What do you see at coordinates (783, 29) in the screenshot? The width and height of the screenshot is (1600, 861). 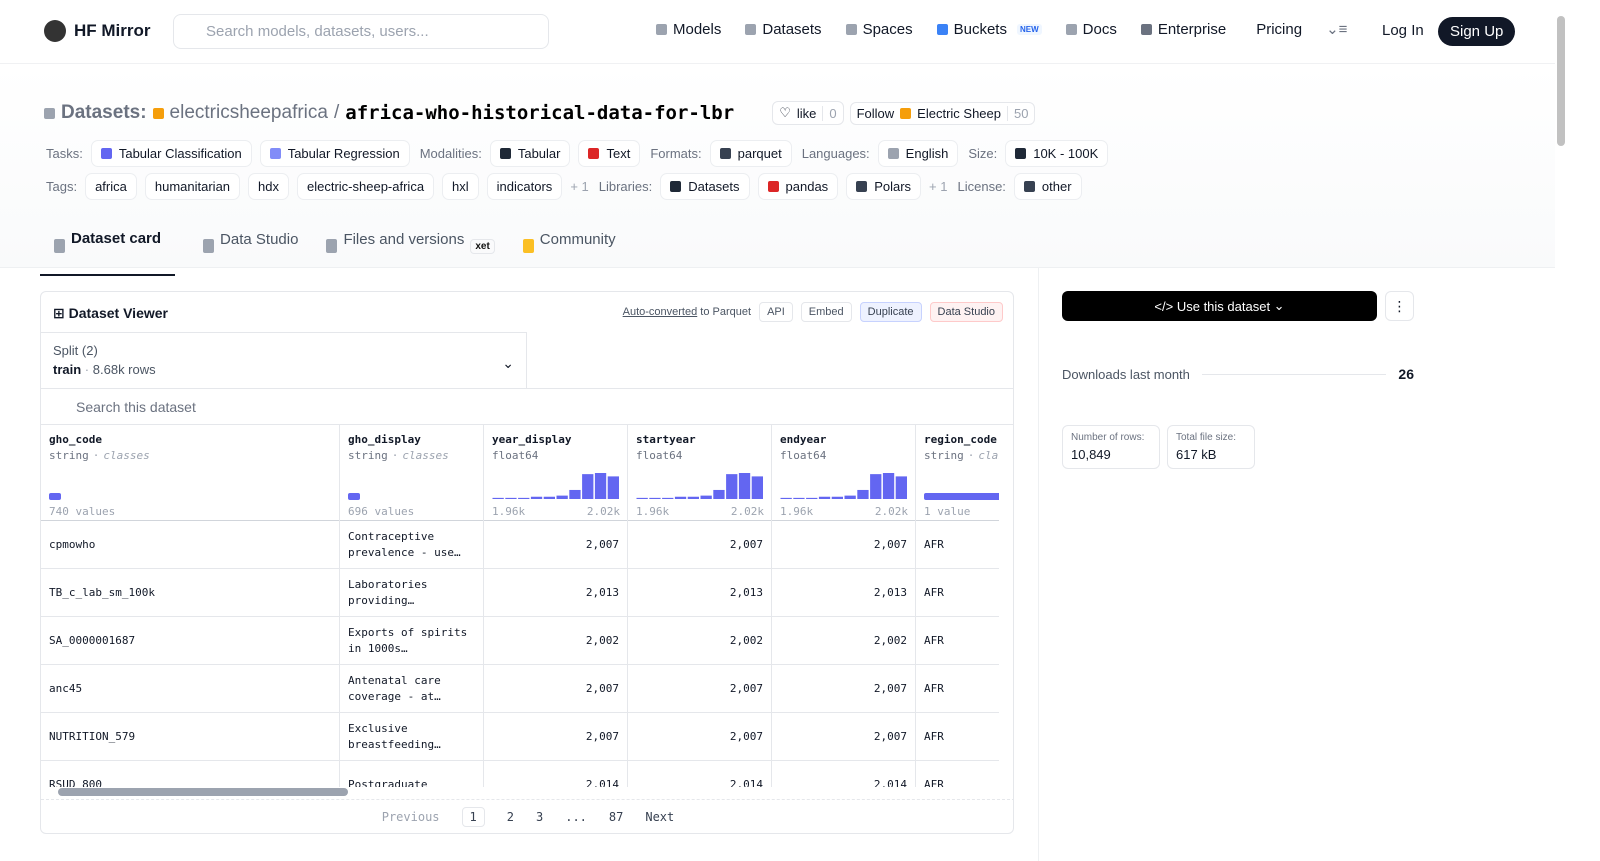 I see `nav-link: Datasets` at bounding box center [783, 29].